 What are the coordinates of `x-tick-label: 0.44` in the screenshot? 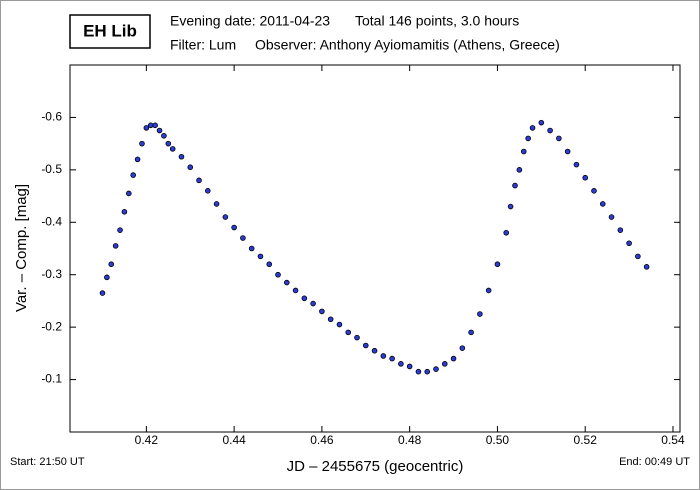 It's located at (234, 440).